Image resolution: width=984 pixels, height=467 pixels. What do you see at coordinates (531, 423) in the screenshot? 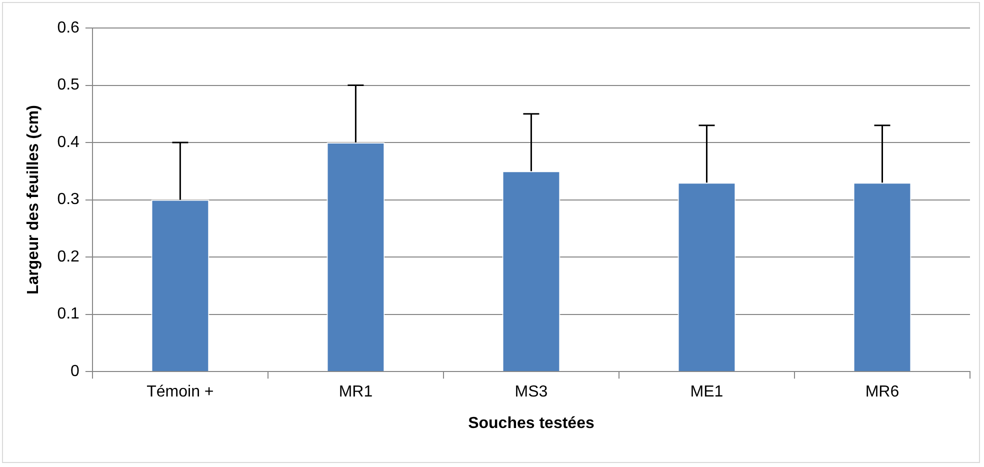
I see `x-axis-title: Souches testées` at bounding box center [531, 423].